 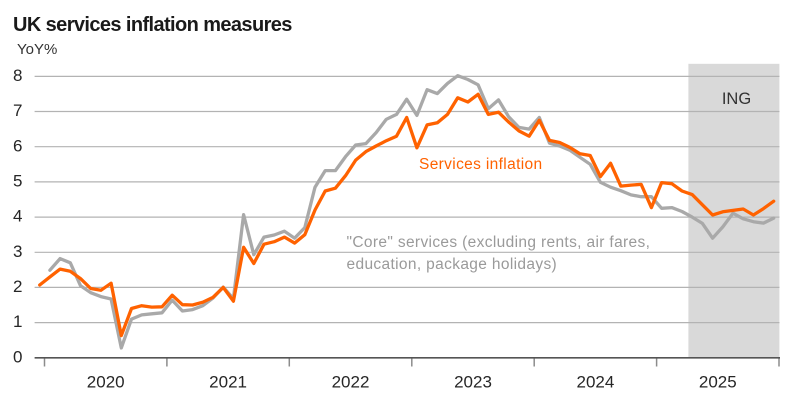 I want to click on svg-text: ING, so click(x=736, y=99).